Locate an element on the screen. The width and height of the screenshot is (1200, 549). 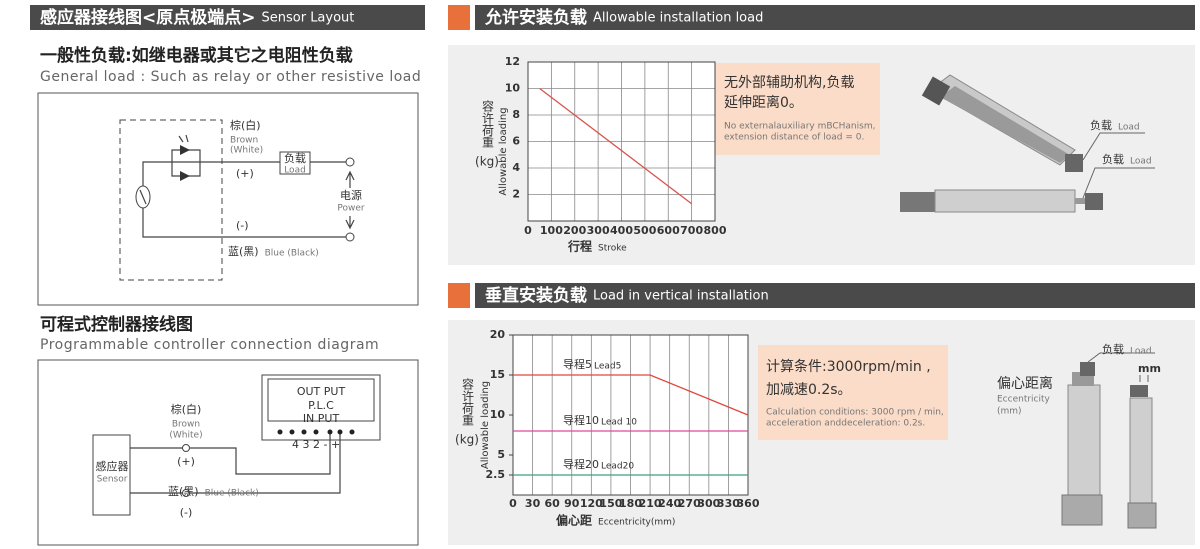
x-tick-label: 180 is located at coordinates (630, 503).